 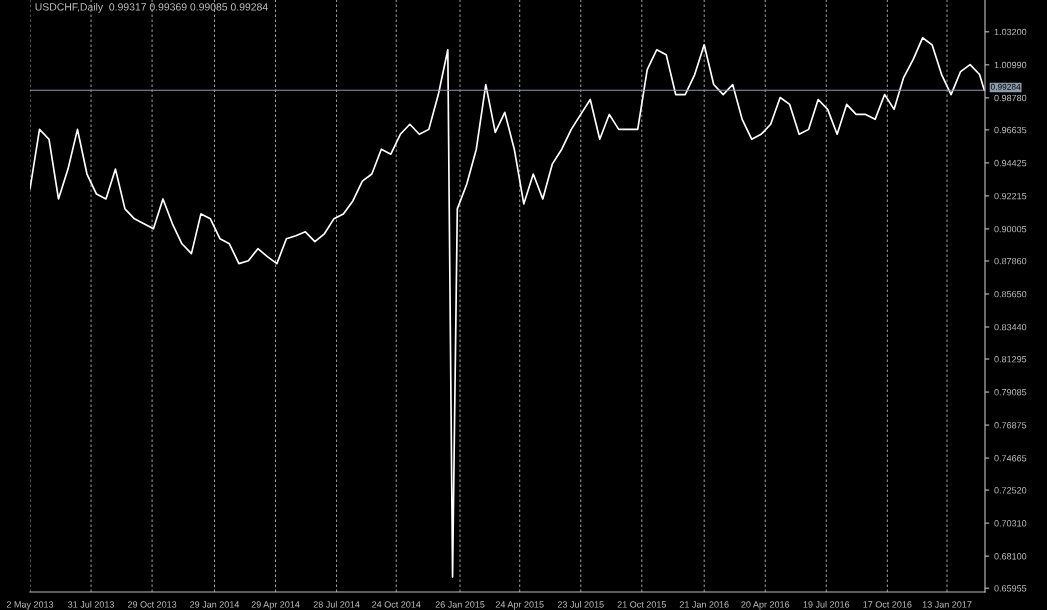 I want to click on y-tick-label: 1.03200, so click(x=1010, y=32).